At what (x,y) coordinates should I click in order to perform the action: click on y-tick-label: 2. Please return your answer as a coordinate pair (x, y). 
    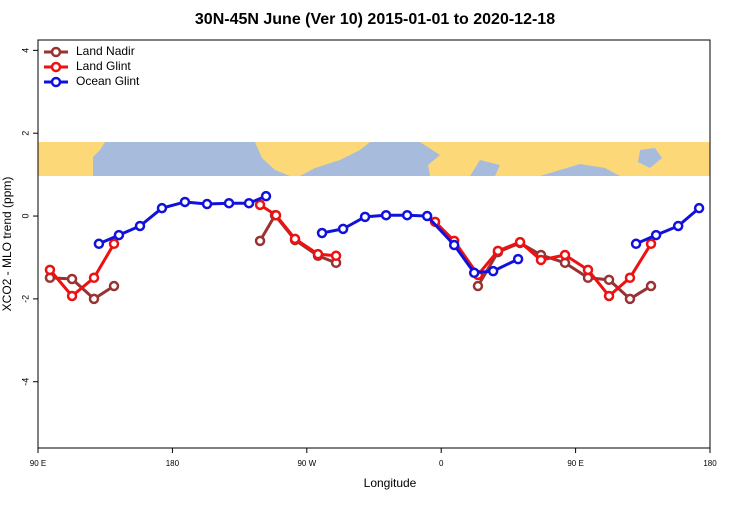
    Looking at the image, I should click on (25, 133).